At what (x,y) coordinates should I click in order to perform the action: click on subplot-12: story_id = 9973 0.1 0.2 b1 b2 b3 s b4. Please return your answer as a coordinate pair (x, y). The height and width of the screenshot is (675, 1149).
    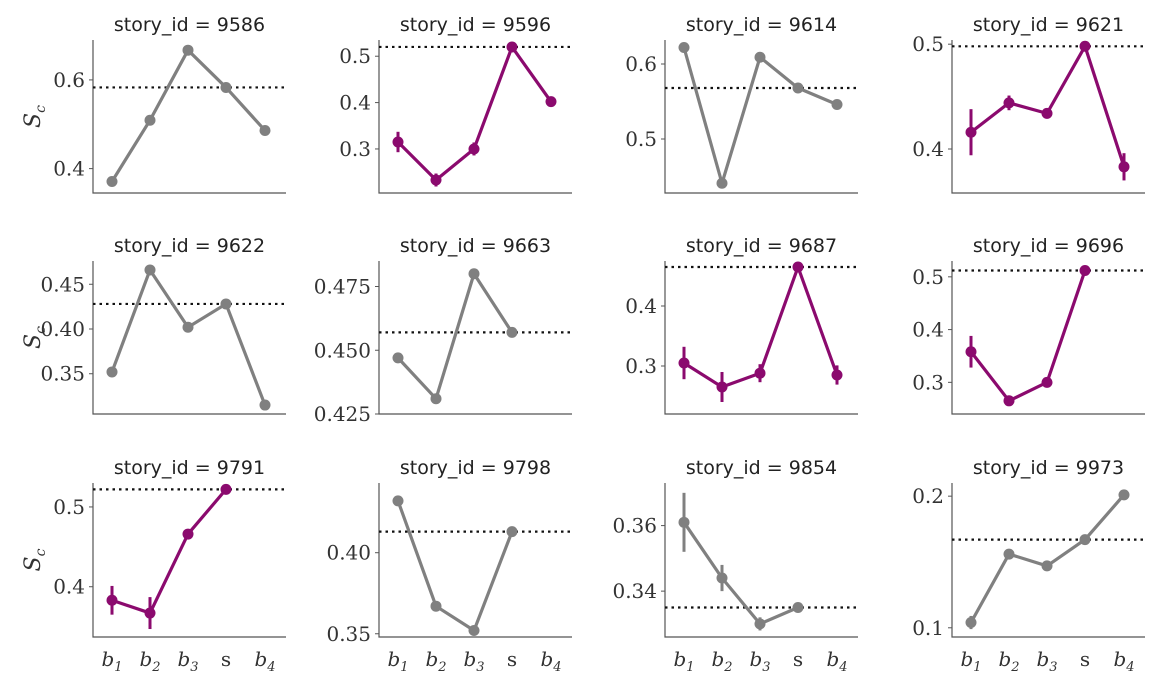
    Looking at the image, I should click on (1028, 566).